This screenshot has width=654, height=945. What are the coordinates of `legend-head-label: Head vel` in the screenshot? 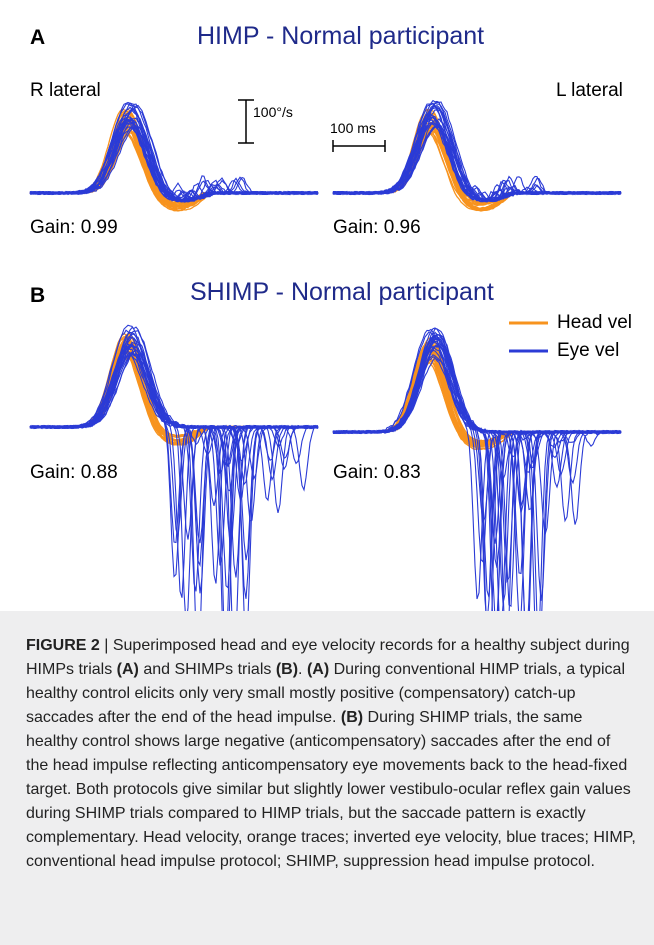 It's located at (594, 322).